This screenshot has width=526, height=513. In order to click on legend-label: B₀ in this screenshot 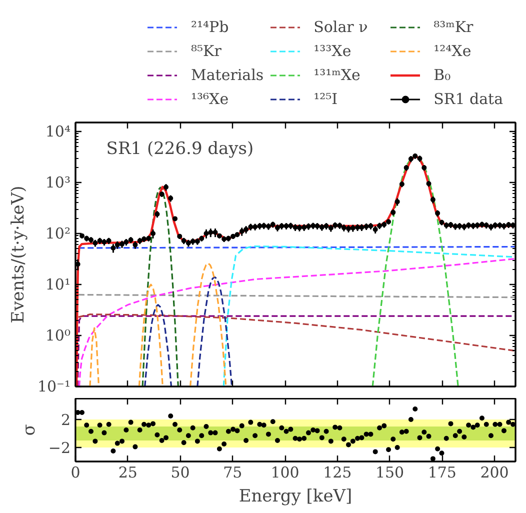, I will do `click(443, 75)`.